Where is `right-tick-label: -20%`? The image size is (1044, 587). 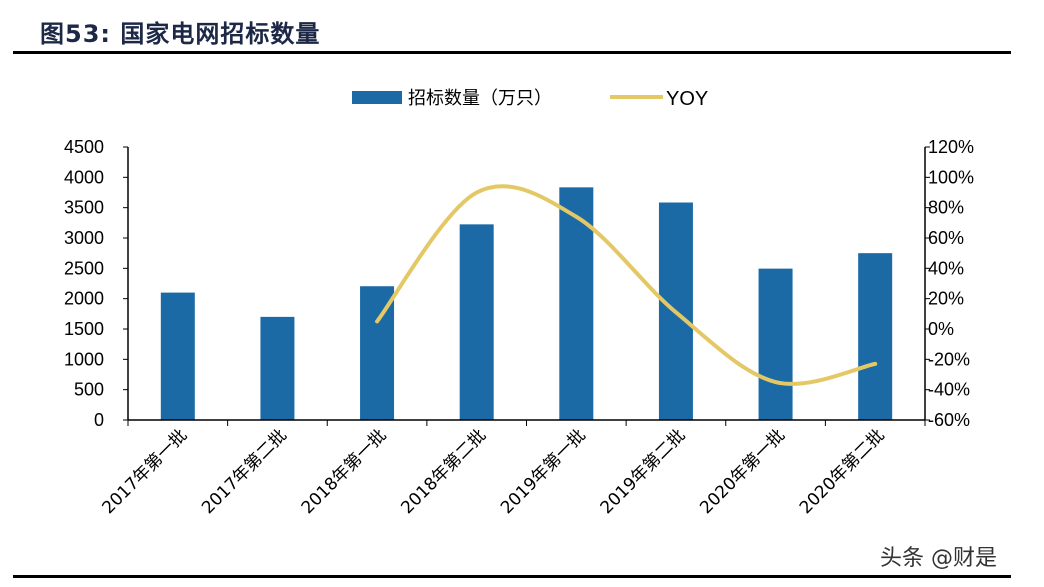 right-tick-label: -20% is located at coordinates (949, 359).